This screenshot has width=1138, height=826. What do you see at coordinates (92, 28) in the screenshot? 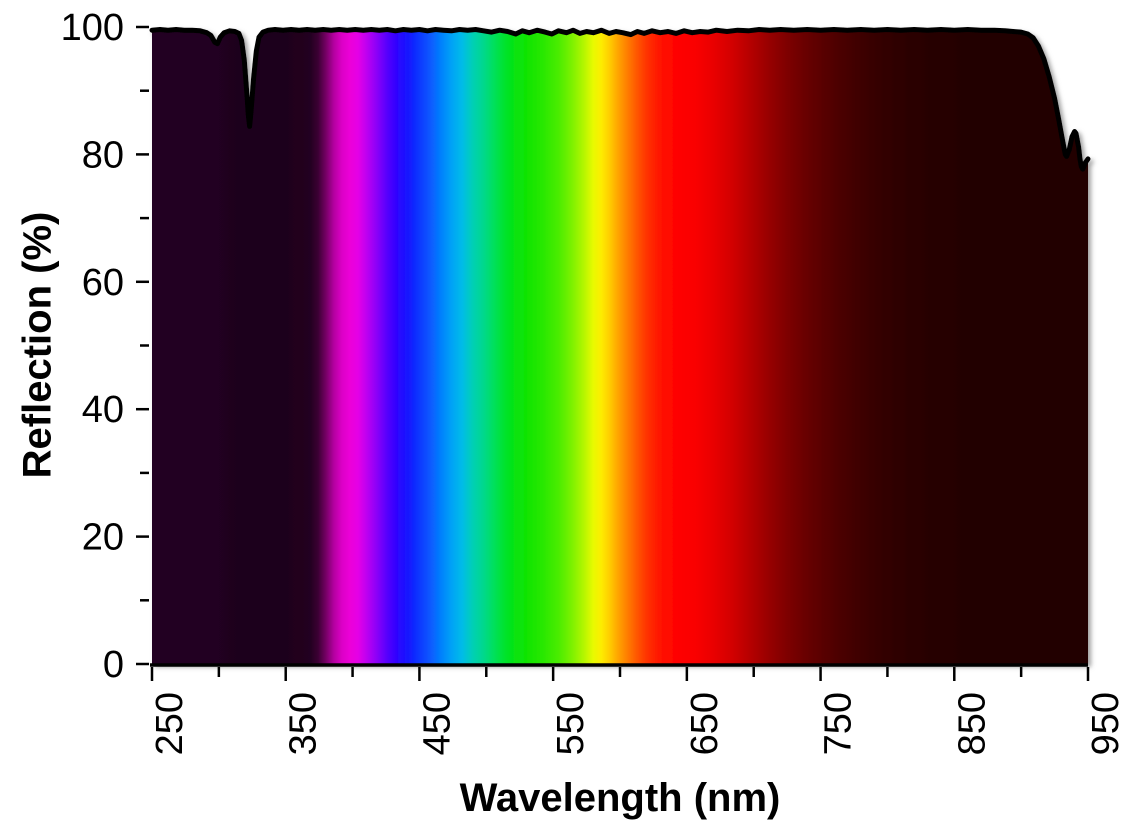
I see `y-tick-label: 100` at bounding box center [92, 28].